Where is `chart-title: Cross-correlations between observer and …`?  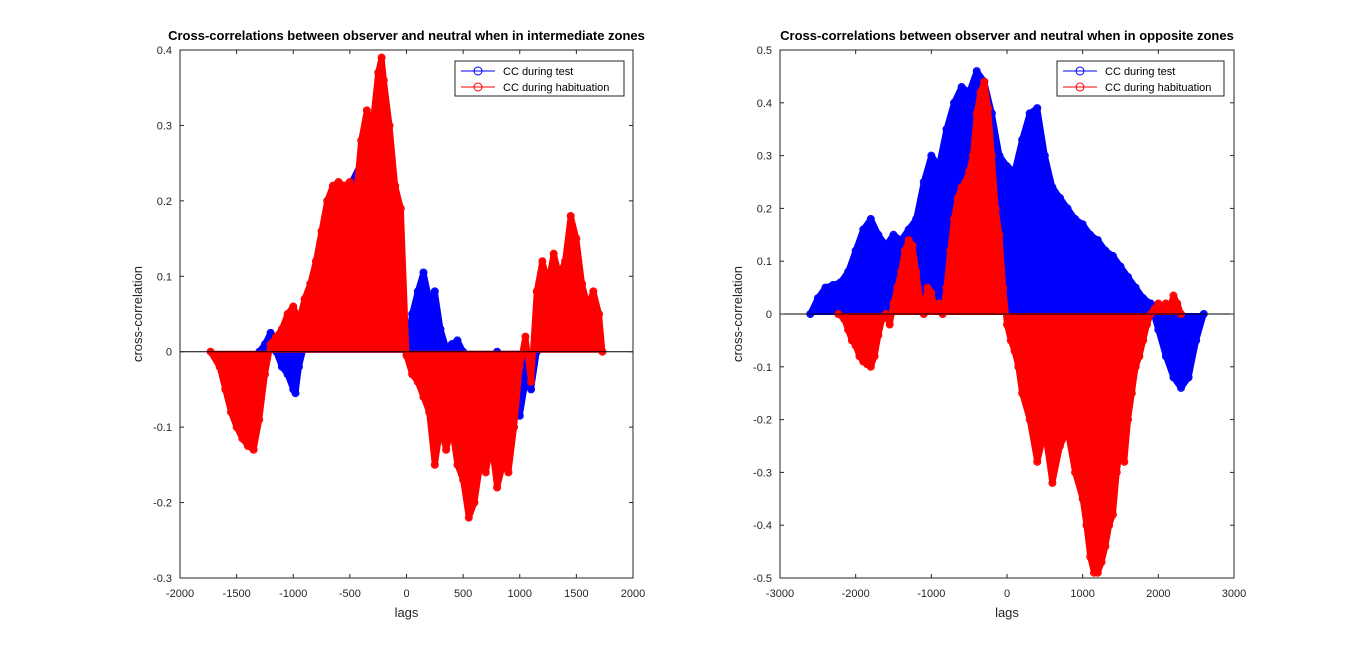 chart-title: Cross-correlations between observer and … is located at coordinates (406, 35).